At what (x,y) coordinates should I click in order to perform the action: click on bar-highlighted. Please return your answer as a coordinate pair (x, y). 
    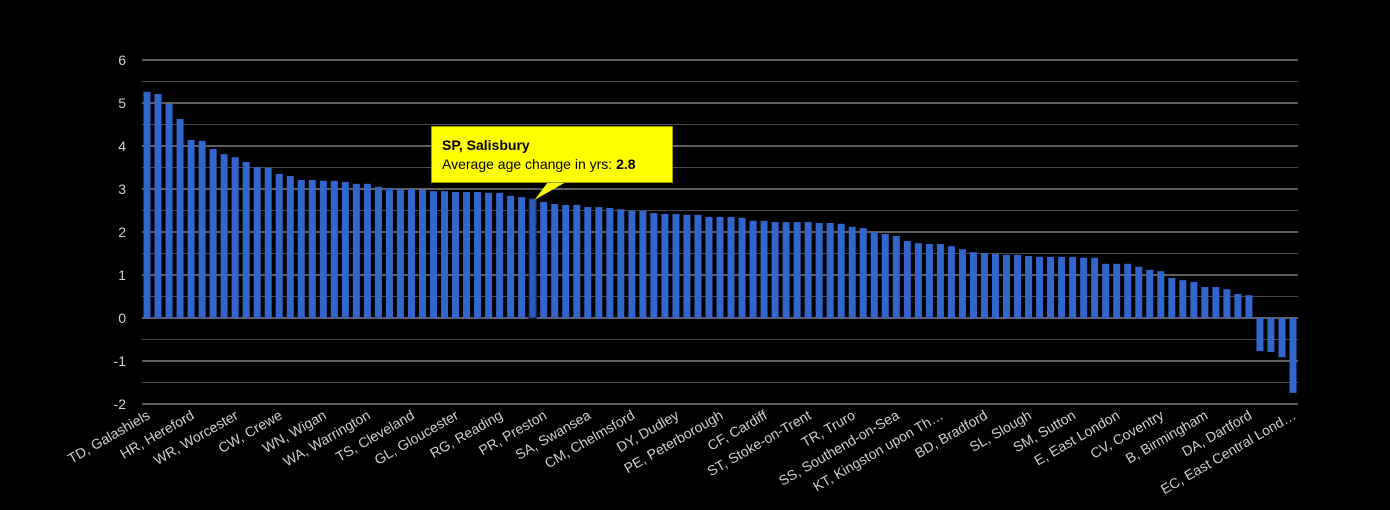
    Looking at the image, I should click on (532, 258).